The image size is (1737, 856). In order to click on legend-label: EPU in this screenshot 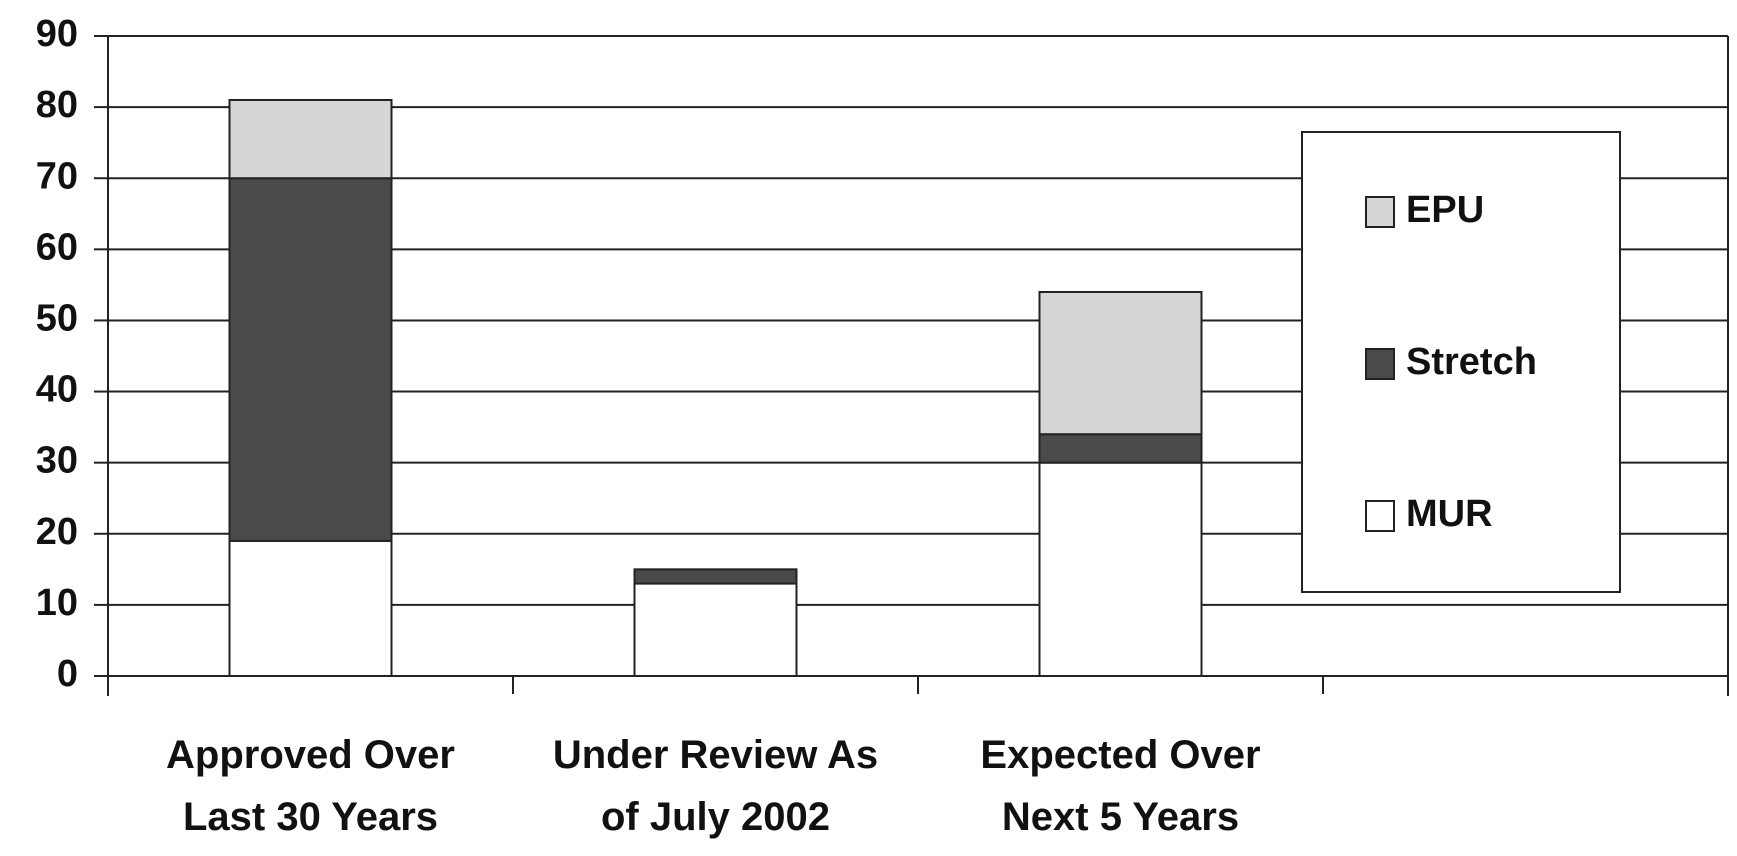, I will do `click(1445, 210)`.